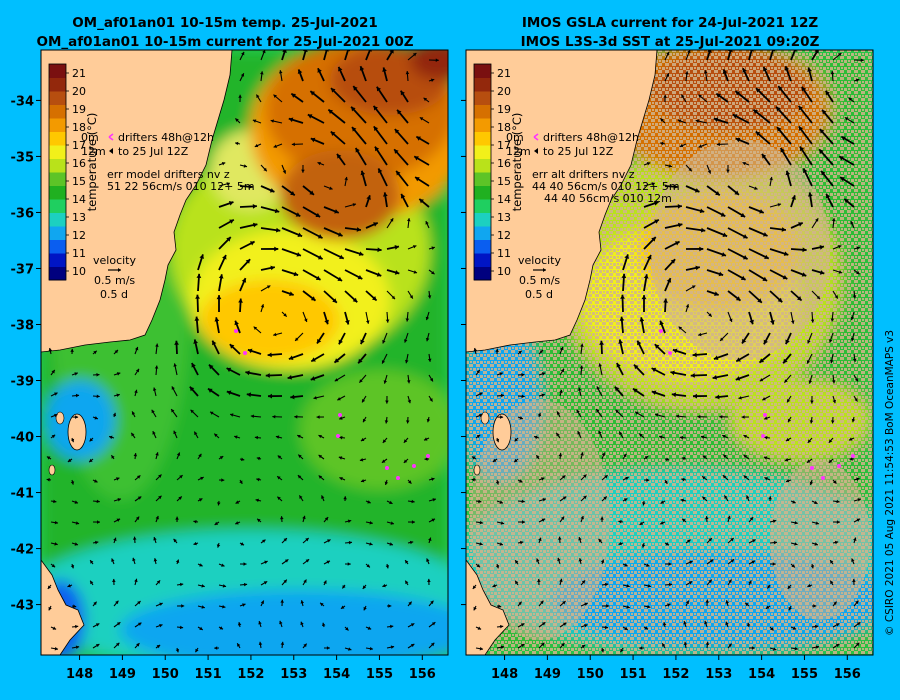 Image resolution: width=900 pixels, height=700 pixels. I want to click on drifter-marker-icon, so click(536, 137).